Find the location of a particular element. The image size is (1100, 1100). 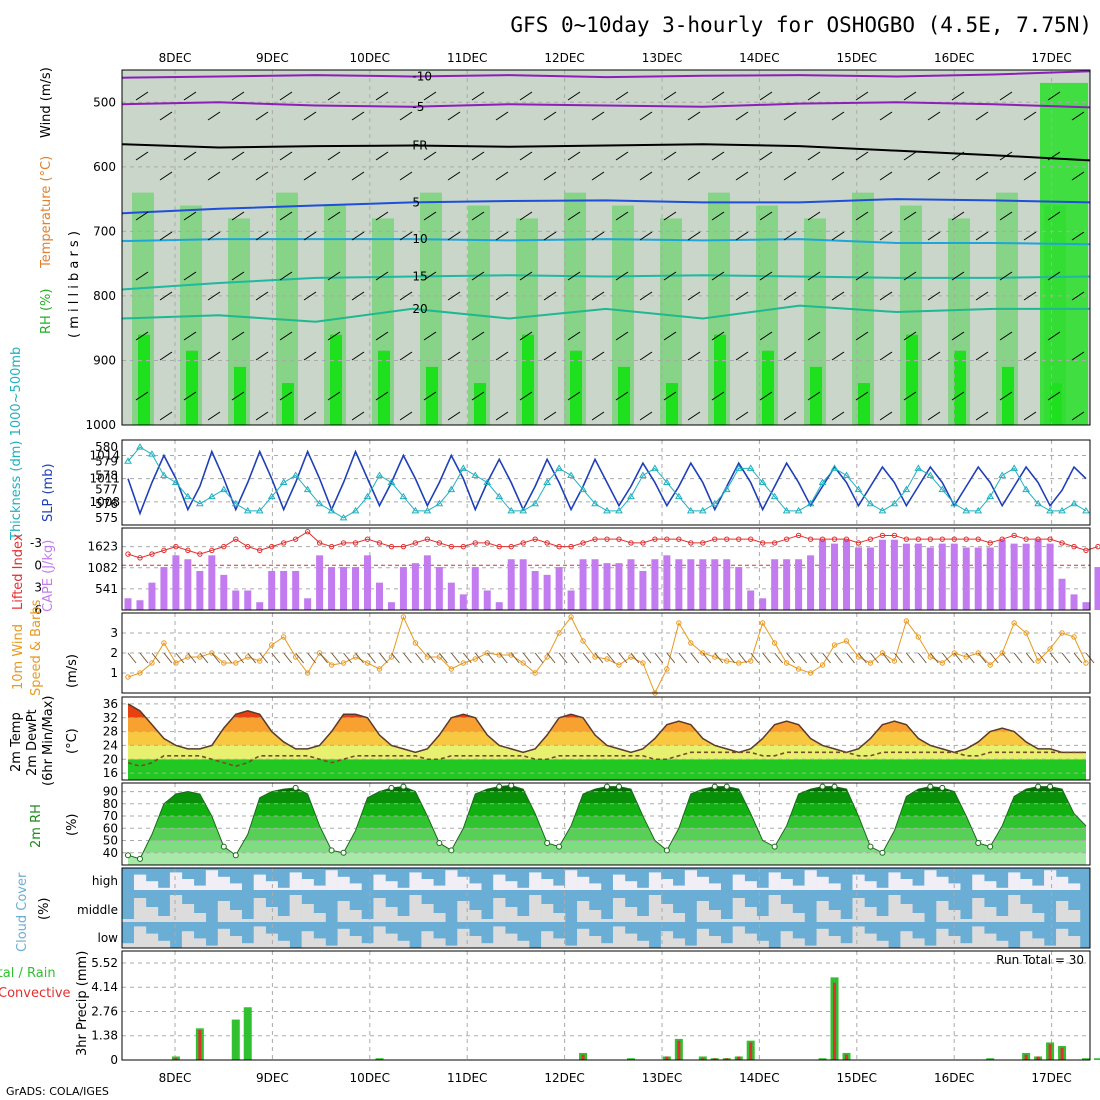

cape-tick: 1623 is located at coordinates (102, 547).